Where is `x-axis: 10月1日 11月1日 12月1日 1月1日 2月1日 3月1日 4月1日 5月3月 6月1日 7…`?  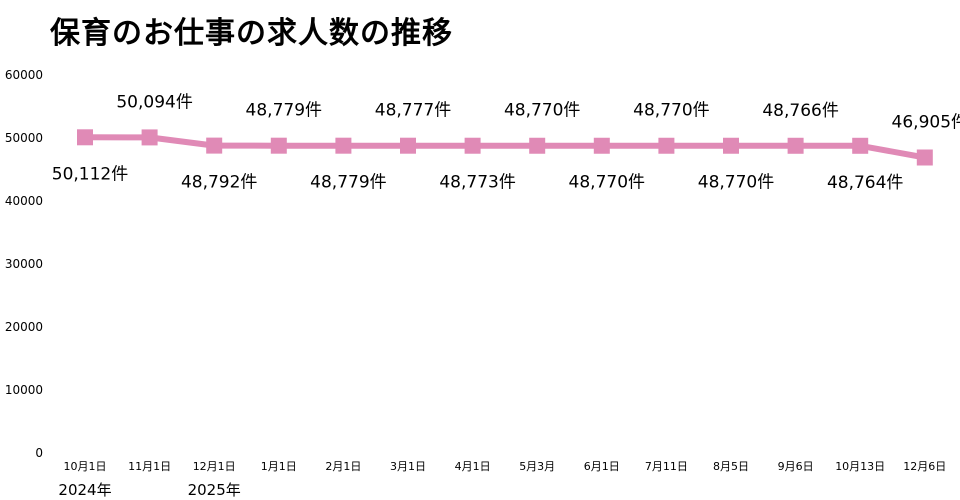
x-axis: 10月1日 11月1日 12月1日 1月1日 2月1日 3月1日 4月1日 5月3月 6月1日 7… is located at coordinates (505, 466).